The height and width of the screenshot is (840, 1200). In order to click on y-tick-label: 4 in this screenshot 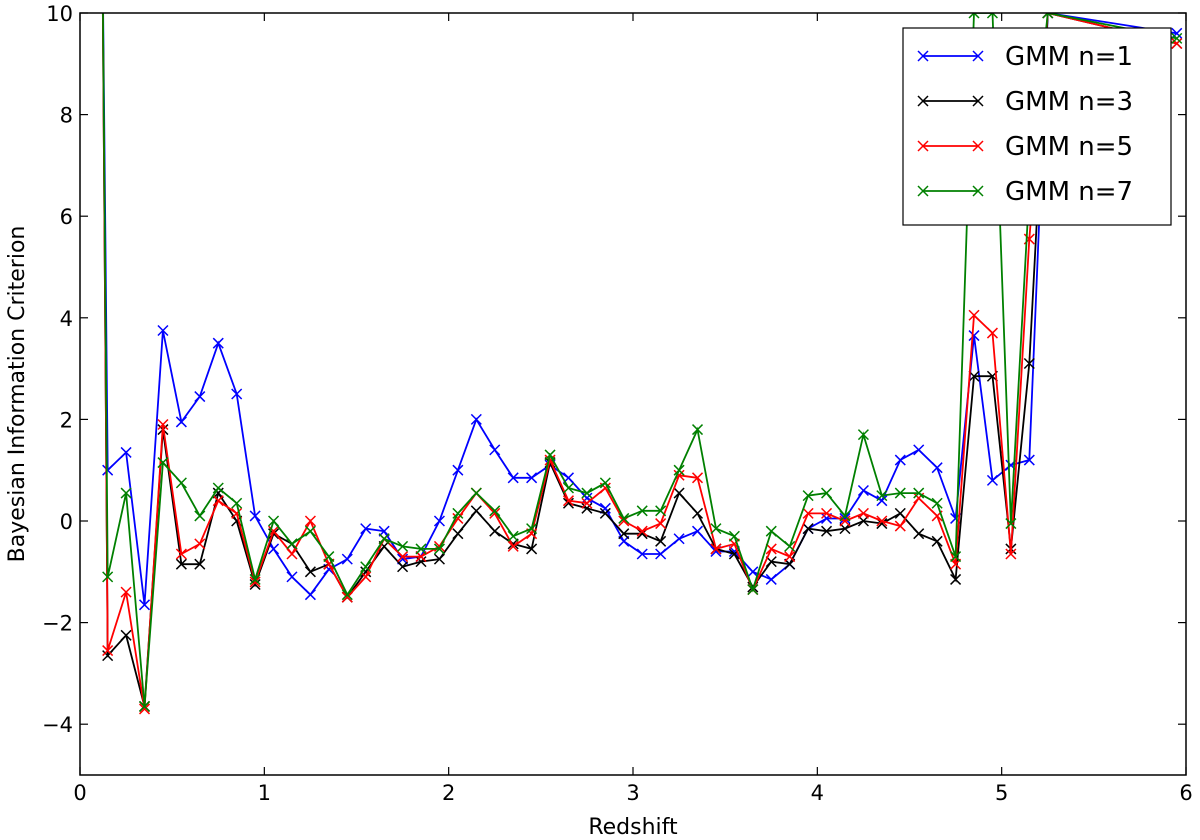, I will do `click(66, 319)`.